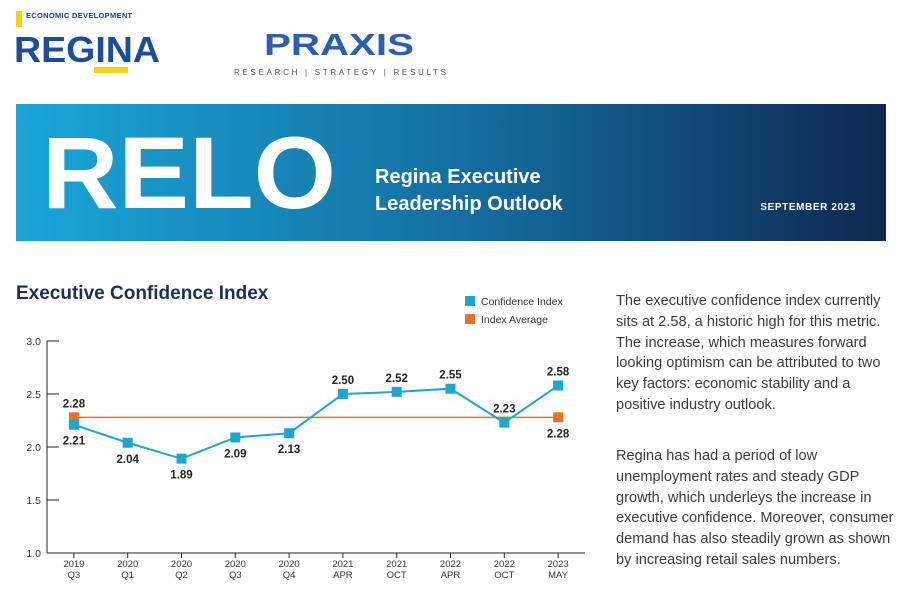 The width and height of the screenshot is (901, 603). I want to click on banner-date: SEPTEMBER 2023, so click(808, 207).